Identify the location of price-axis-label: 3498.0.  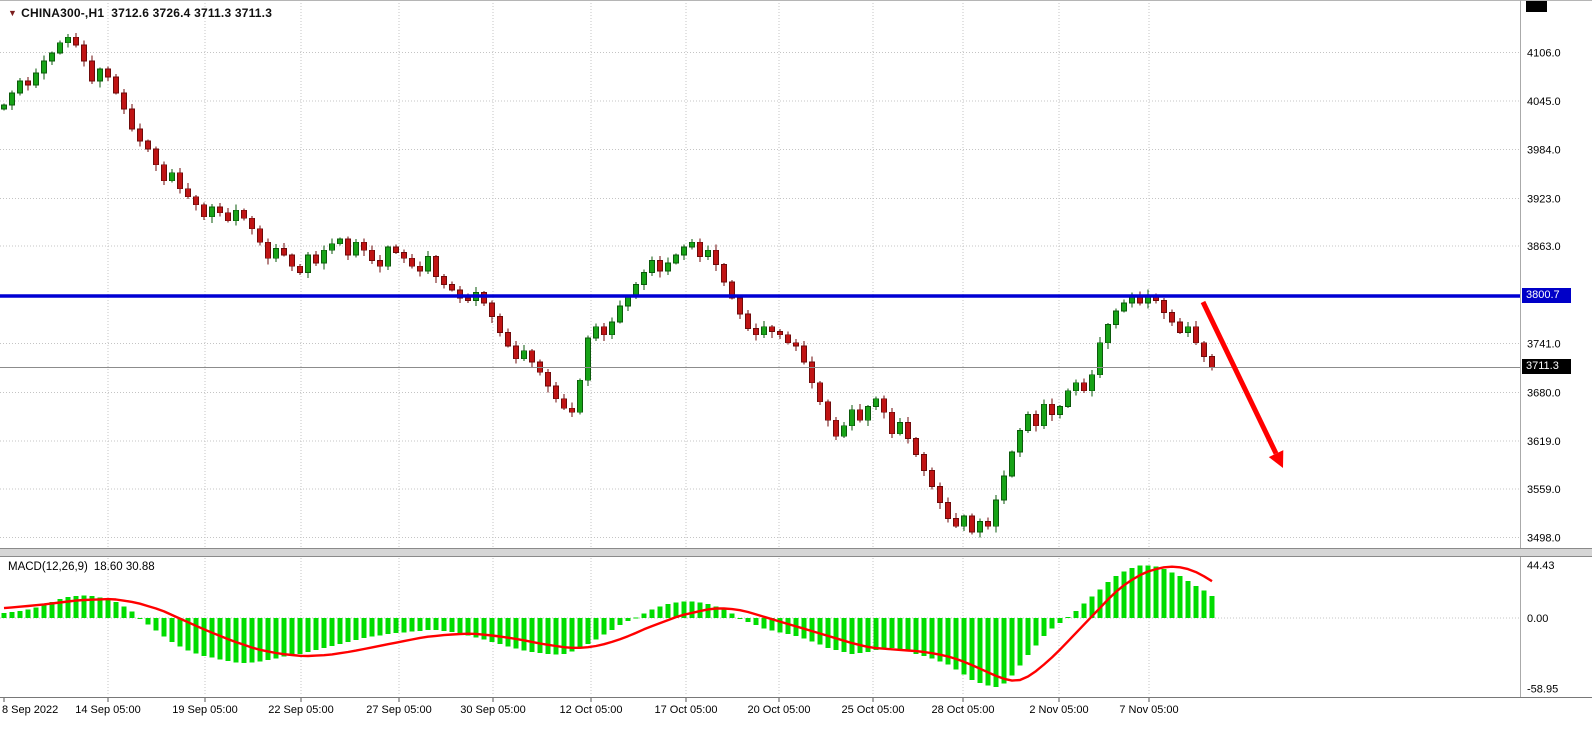
(1544, 539).